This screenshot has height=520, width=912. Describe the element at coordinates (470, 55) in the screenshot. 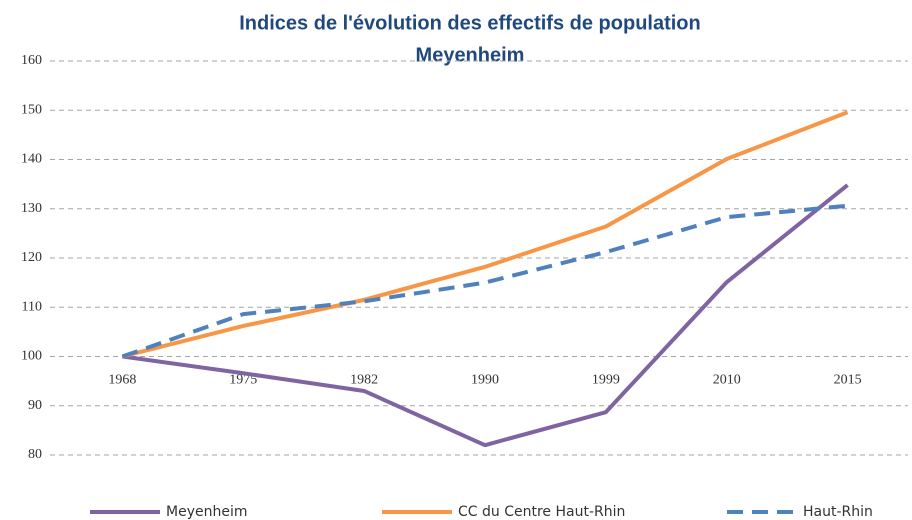

I see `chart-subtitle: Meyenheim` at that location.